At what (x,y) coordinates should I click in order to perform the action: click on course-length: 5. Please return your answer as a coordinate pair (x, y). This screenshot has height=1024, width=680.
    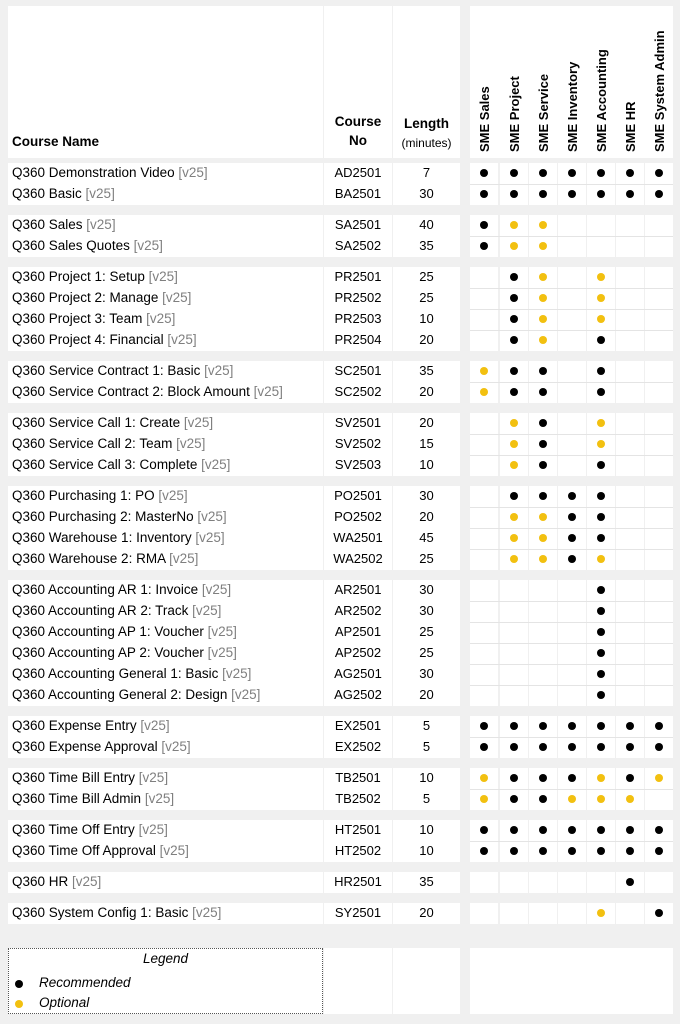
    Looking at the image, I should click on (426, 746).